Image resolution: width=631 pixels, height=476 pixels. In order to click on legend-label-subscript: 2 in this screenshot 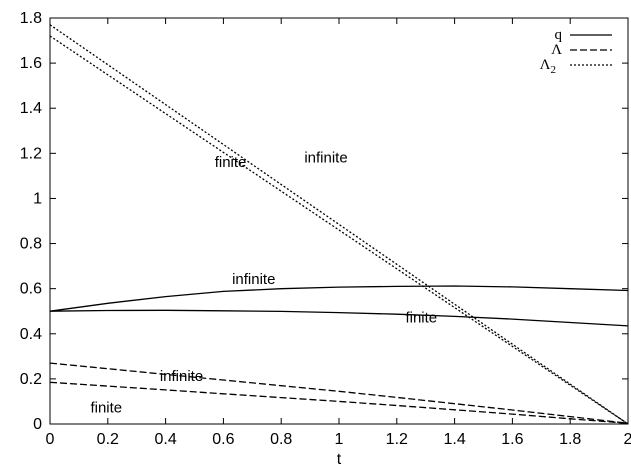, I will do `click(554, 70)`.